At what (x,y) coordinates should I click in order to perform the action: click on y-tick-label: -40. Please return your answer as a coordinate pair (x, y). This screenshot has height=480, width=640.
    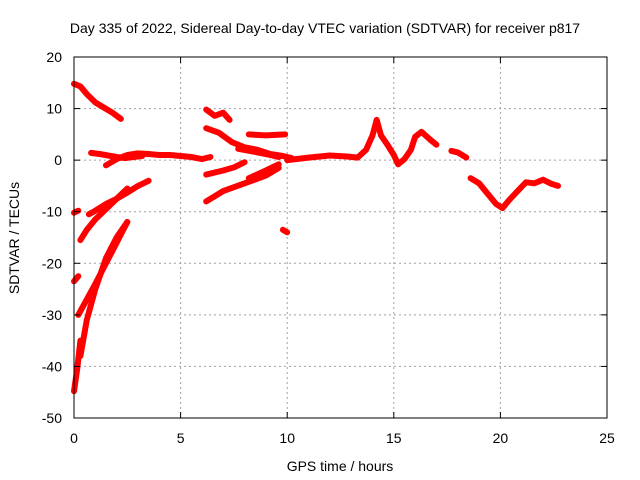
    Looking at the image, I should click on (52, 366).